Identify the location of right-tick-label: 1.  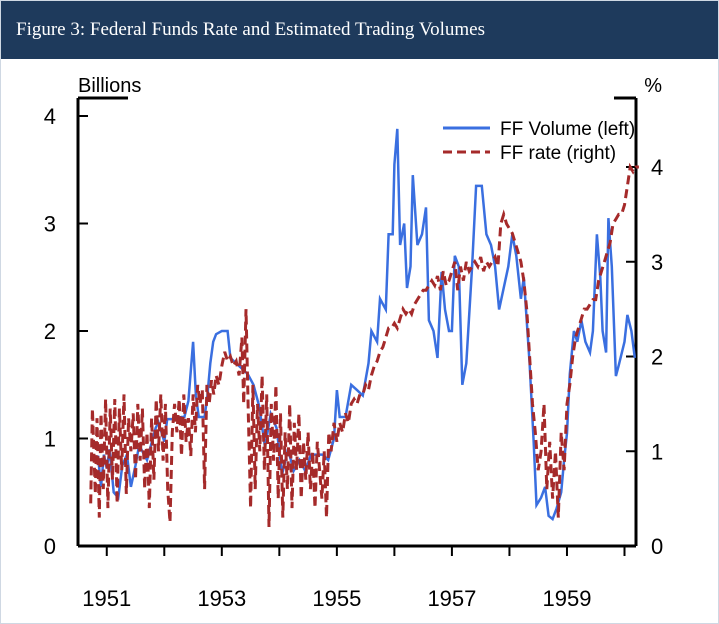
(657, 451).